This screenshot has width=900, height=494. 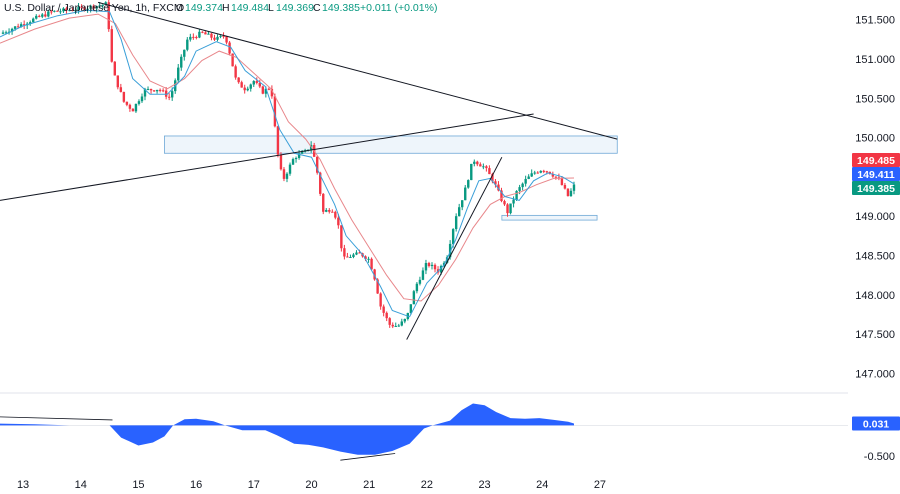 I want to click on header-symbol: U.S. Dollar / Japanese Yen, 1h, FXCM, so click(x=93, y=8).